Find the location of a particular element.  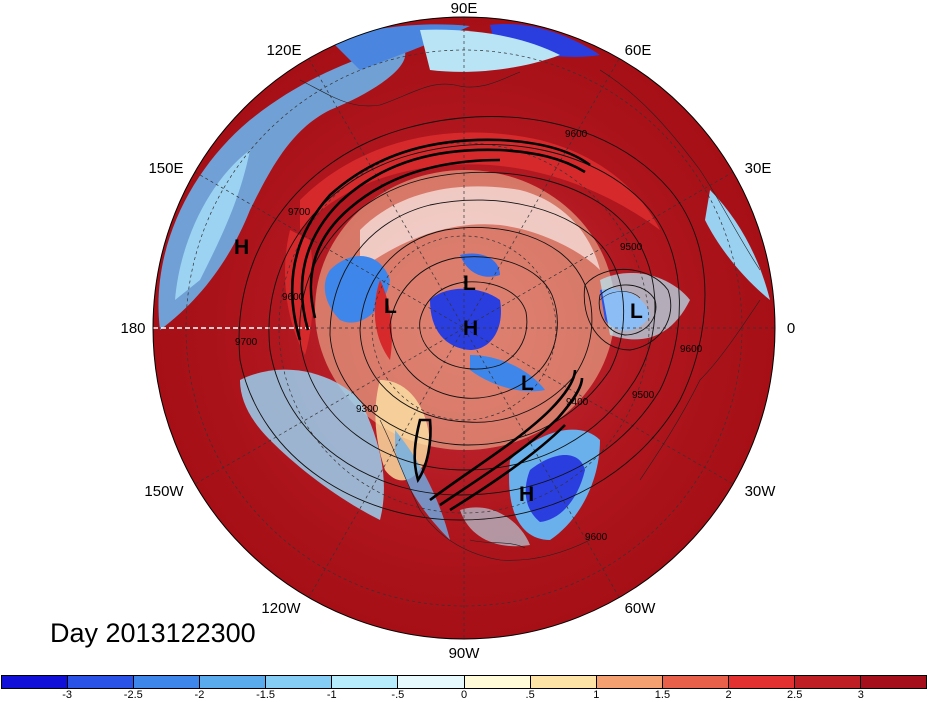

colorbar-tick-label: -2 is located at coordinates (199, 695).